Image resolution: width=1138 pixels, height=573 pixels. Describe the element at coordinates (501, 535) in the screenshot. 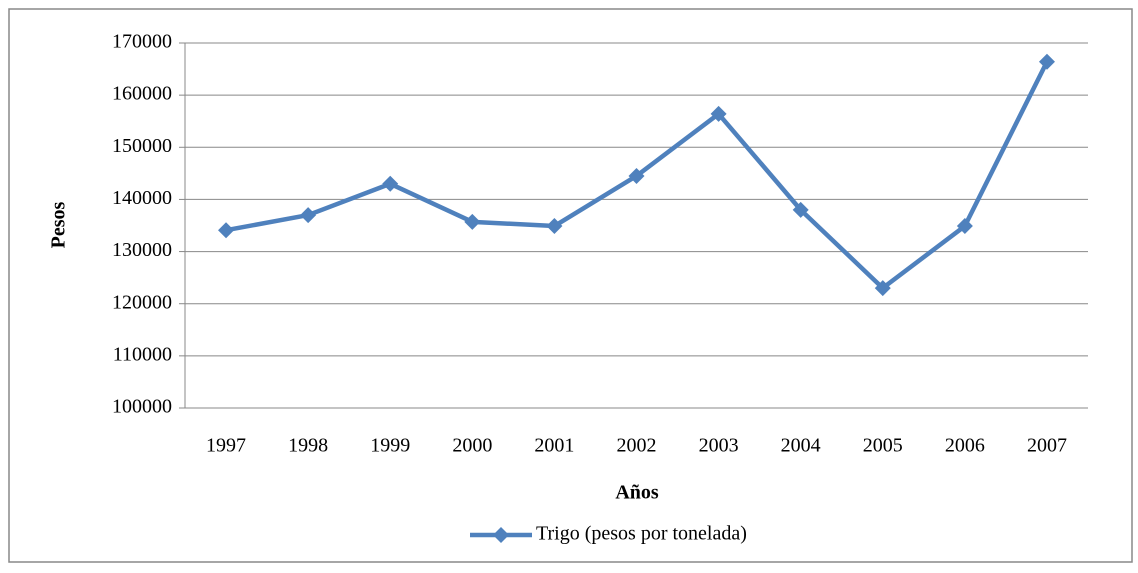

I see `legend-marker` at that location.